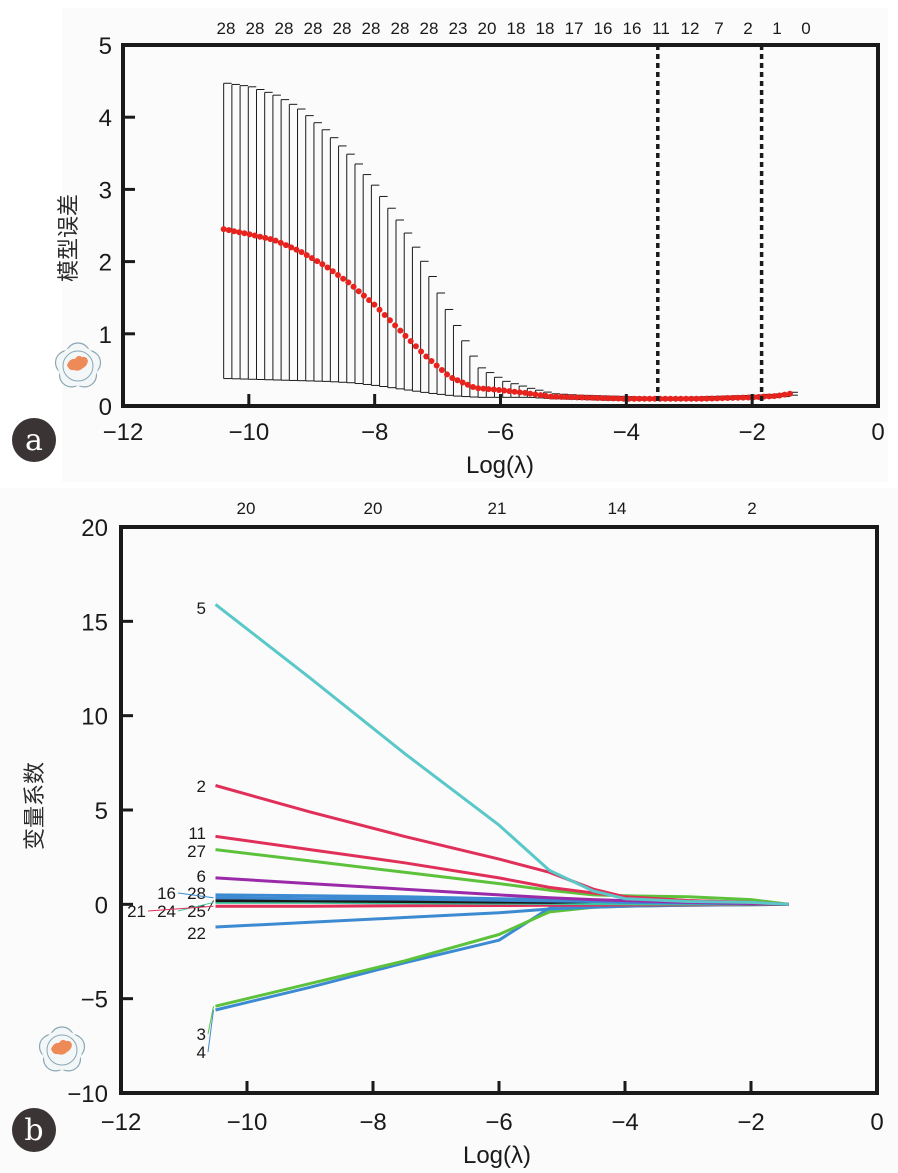  Describe the element at coordinates (105, 190) in the screenshot. I see `y-tick-label: 3` at that location.